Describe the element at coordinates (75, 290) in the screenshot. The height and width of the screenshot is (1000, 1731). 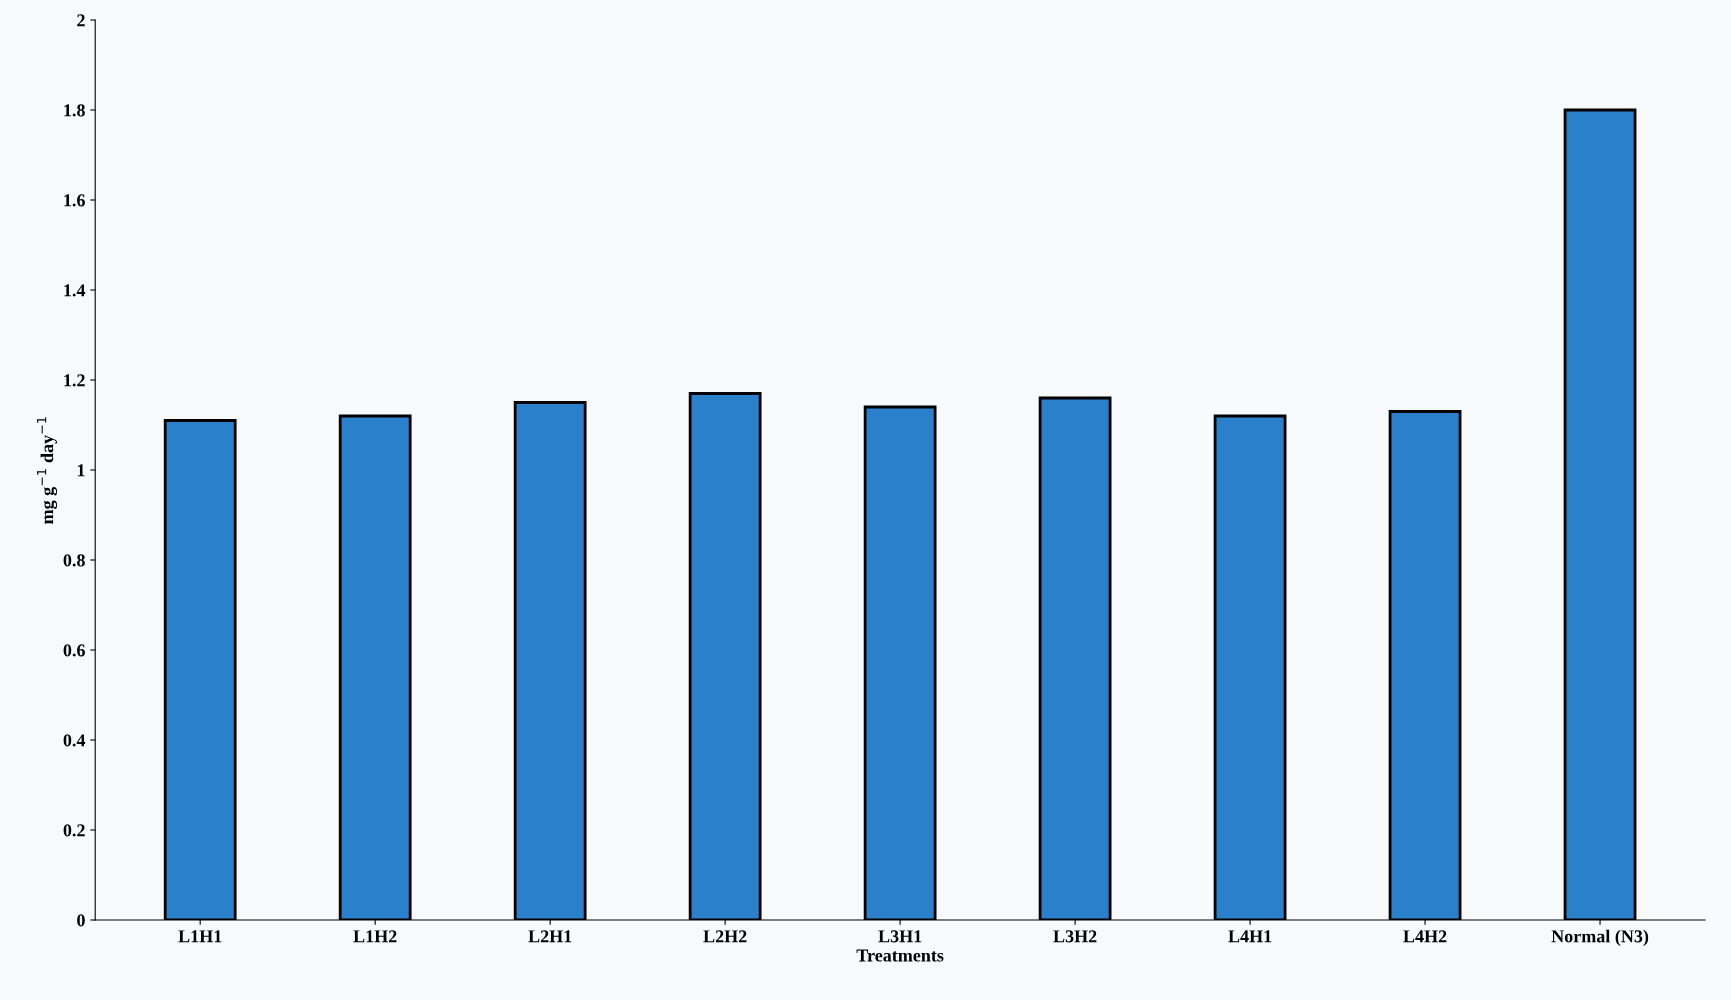
I see `y-tick-label: 1.4` at that location.